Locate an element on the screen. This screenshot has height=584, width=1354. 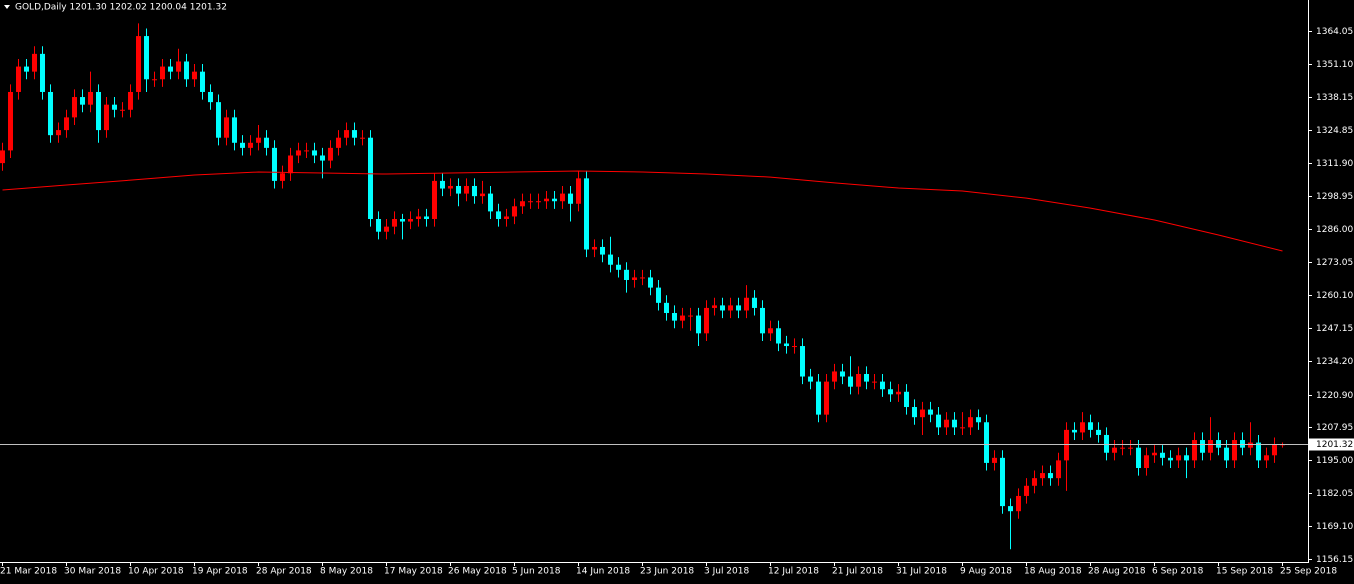
menu-arrow is located at coordinates (7, 7).